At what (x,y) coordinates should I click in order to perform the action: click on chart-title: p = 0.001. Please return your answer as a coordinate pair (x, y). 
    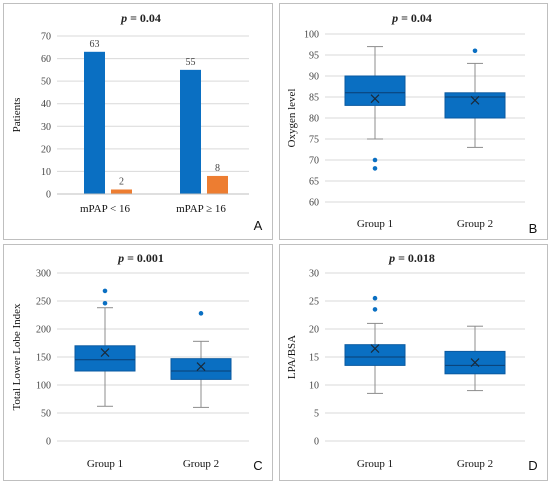
    Looking at the image, I should click on (140, 258).